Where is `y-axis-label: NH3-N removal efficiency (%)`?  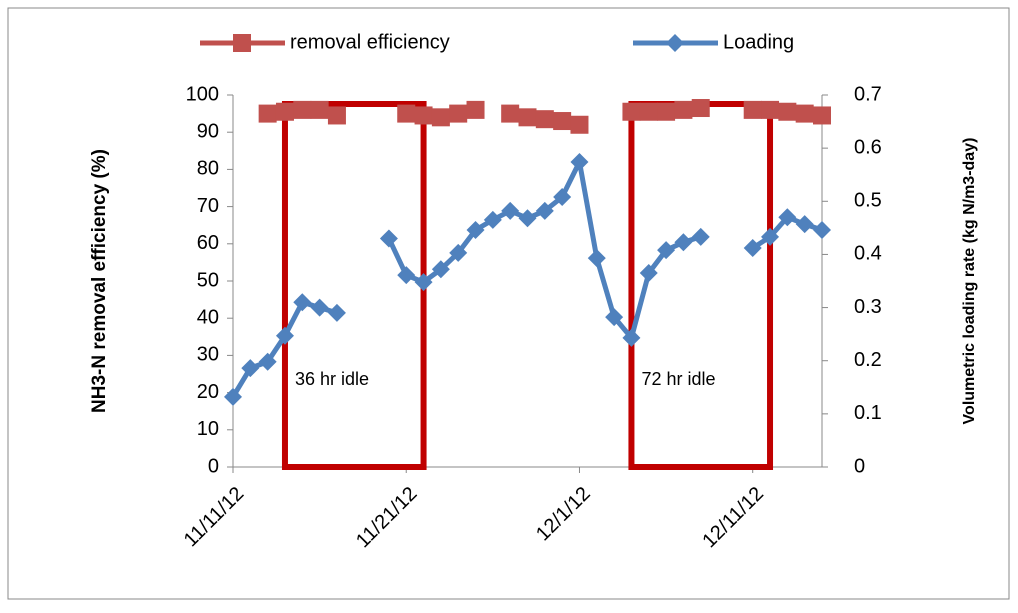 y-axis-label: NH3-N removal efficiency (%) is located at coordinates (99, 281).